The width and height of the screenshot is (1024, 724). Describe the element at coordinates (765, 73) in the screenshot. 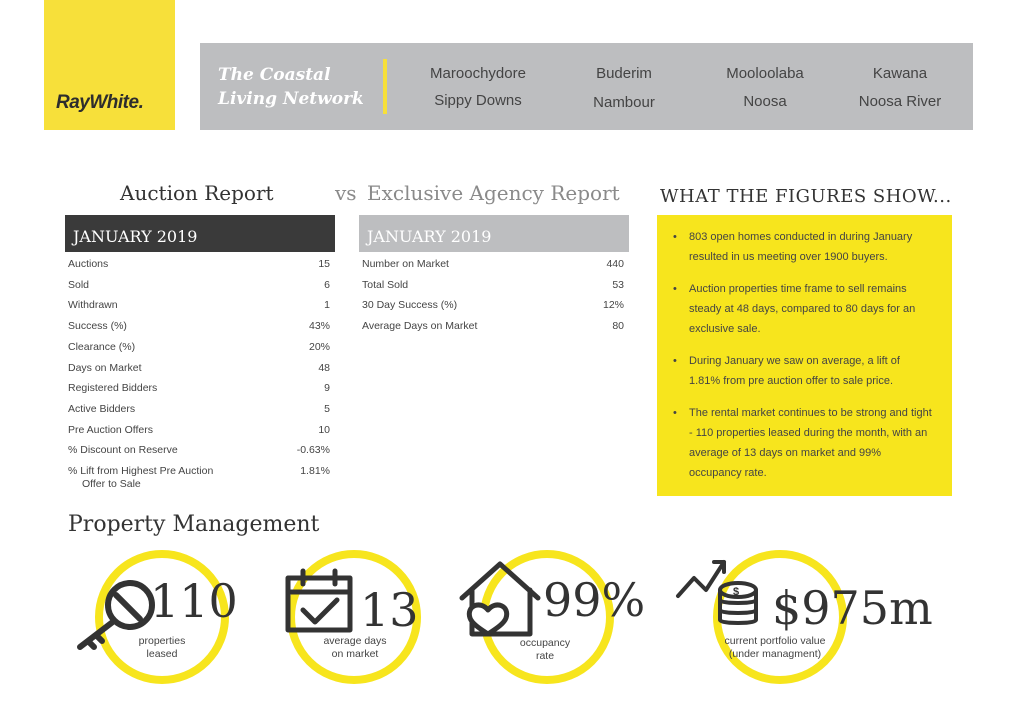

I see `location-mooloolaba: Mooloolaba` at that location.